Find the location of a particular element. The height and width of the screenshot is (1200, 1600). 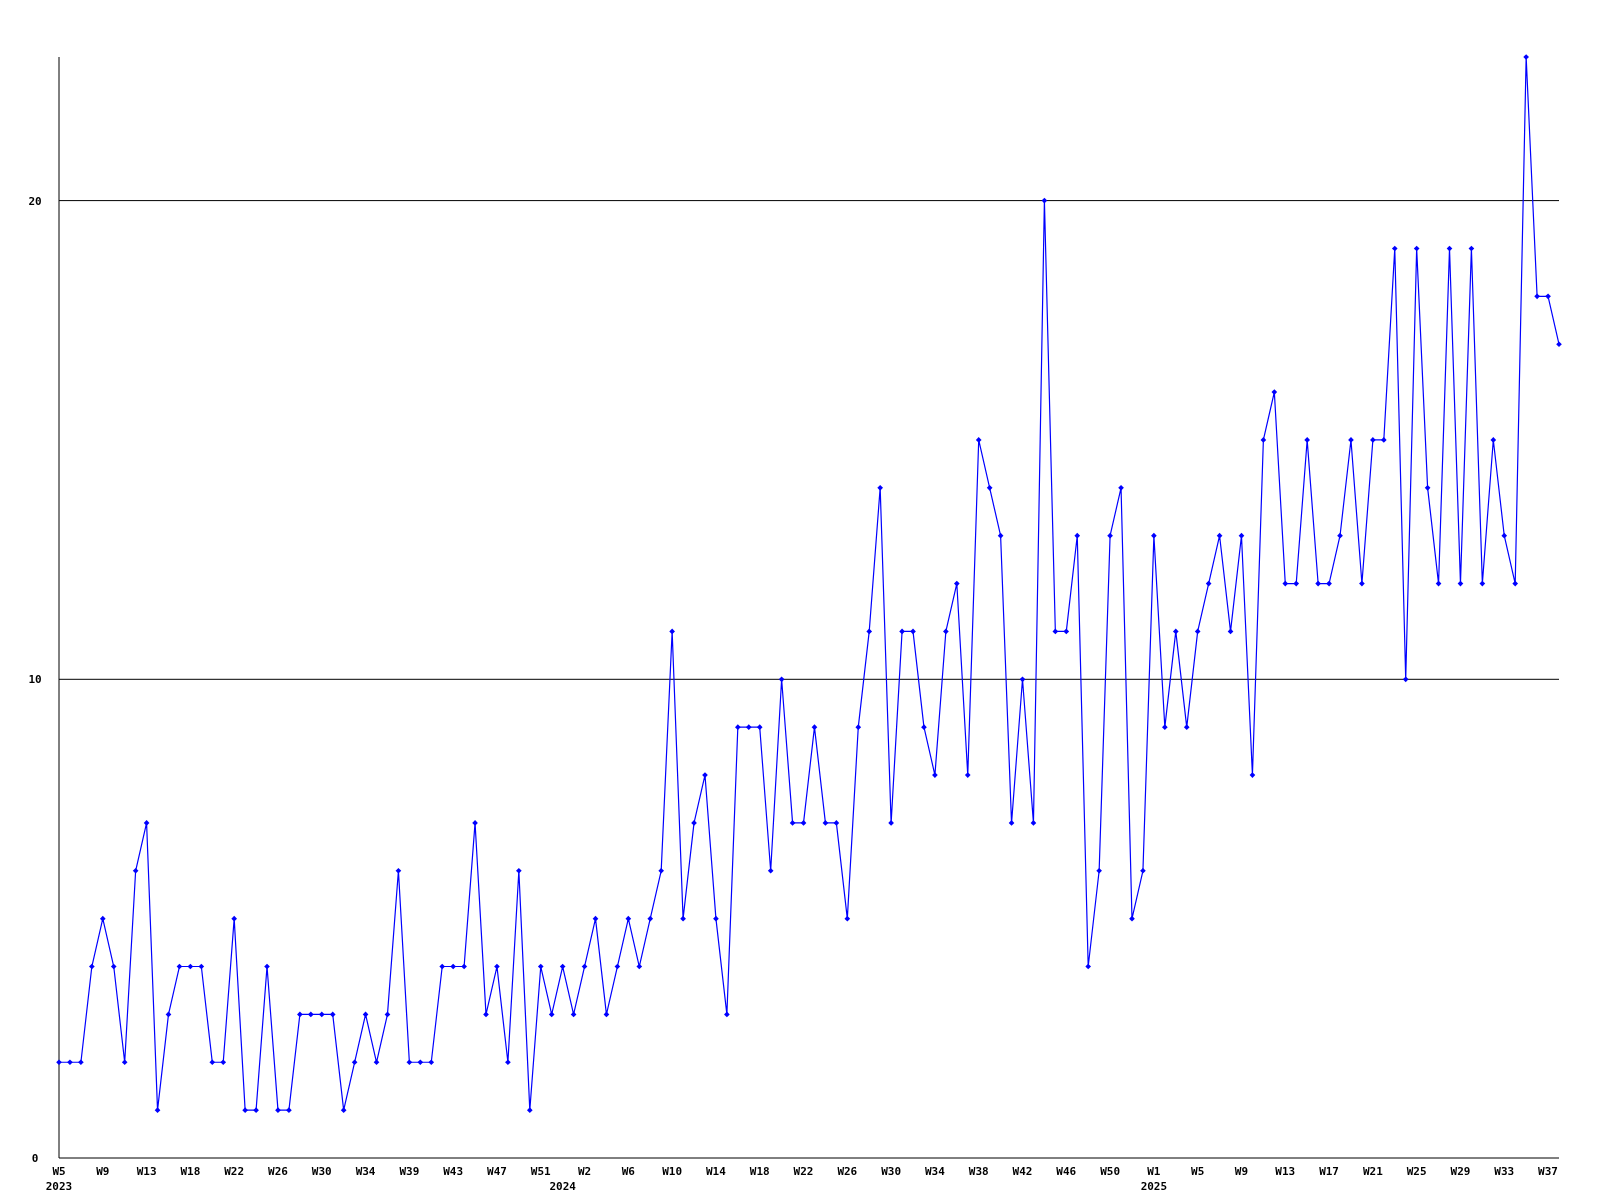

x-tick-label: W21 is located at coordinates (1373, 1171).